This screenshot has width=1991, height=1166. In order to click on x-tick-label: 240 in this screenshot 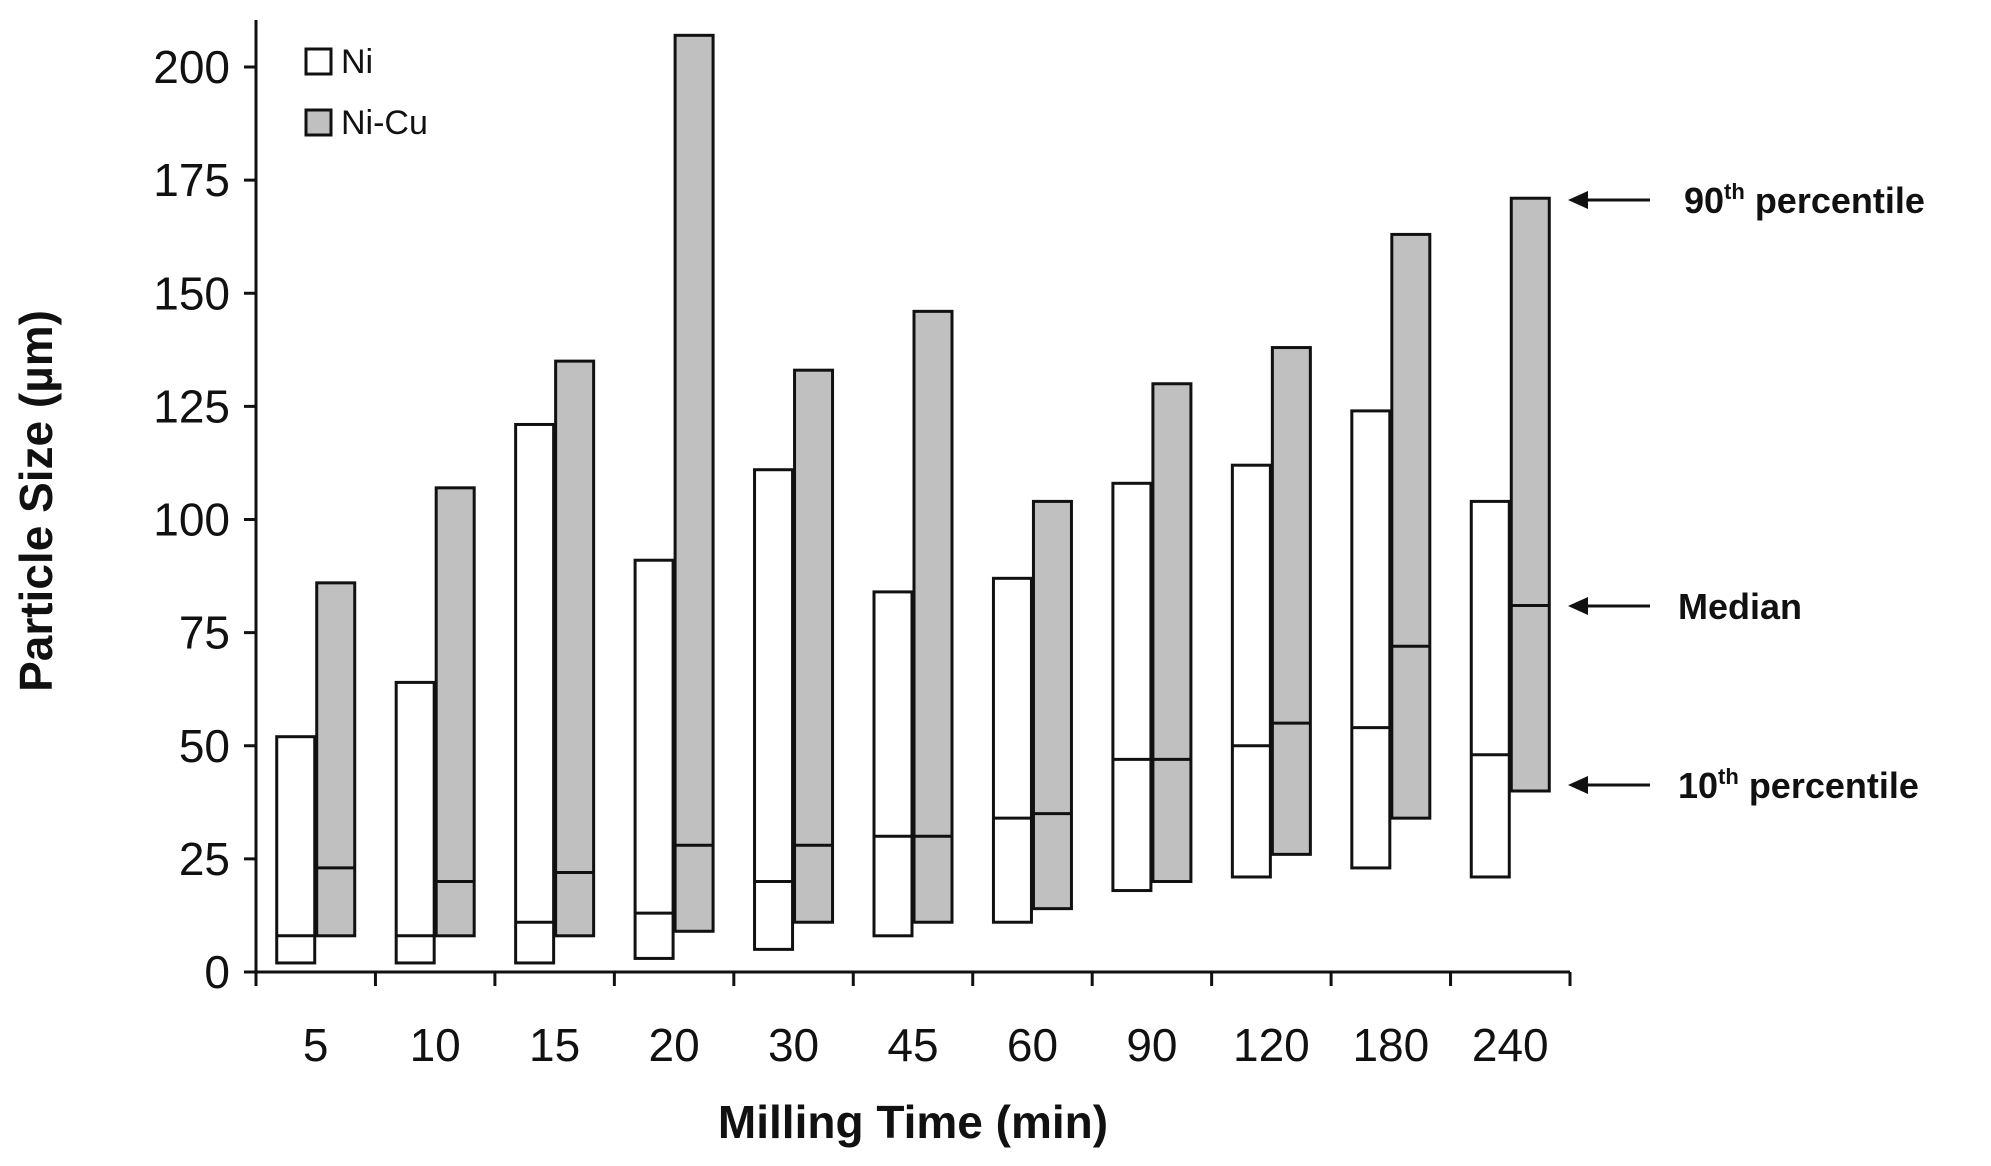, I will do `click(1510, 1045)`.